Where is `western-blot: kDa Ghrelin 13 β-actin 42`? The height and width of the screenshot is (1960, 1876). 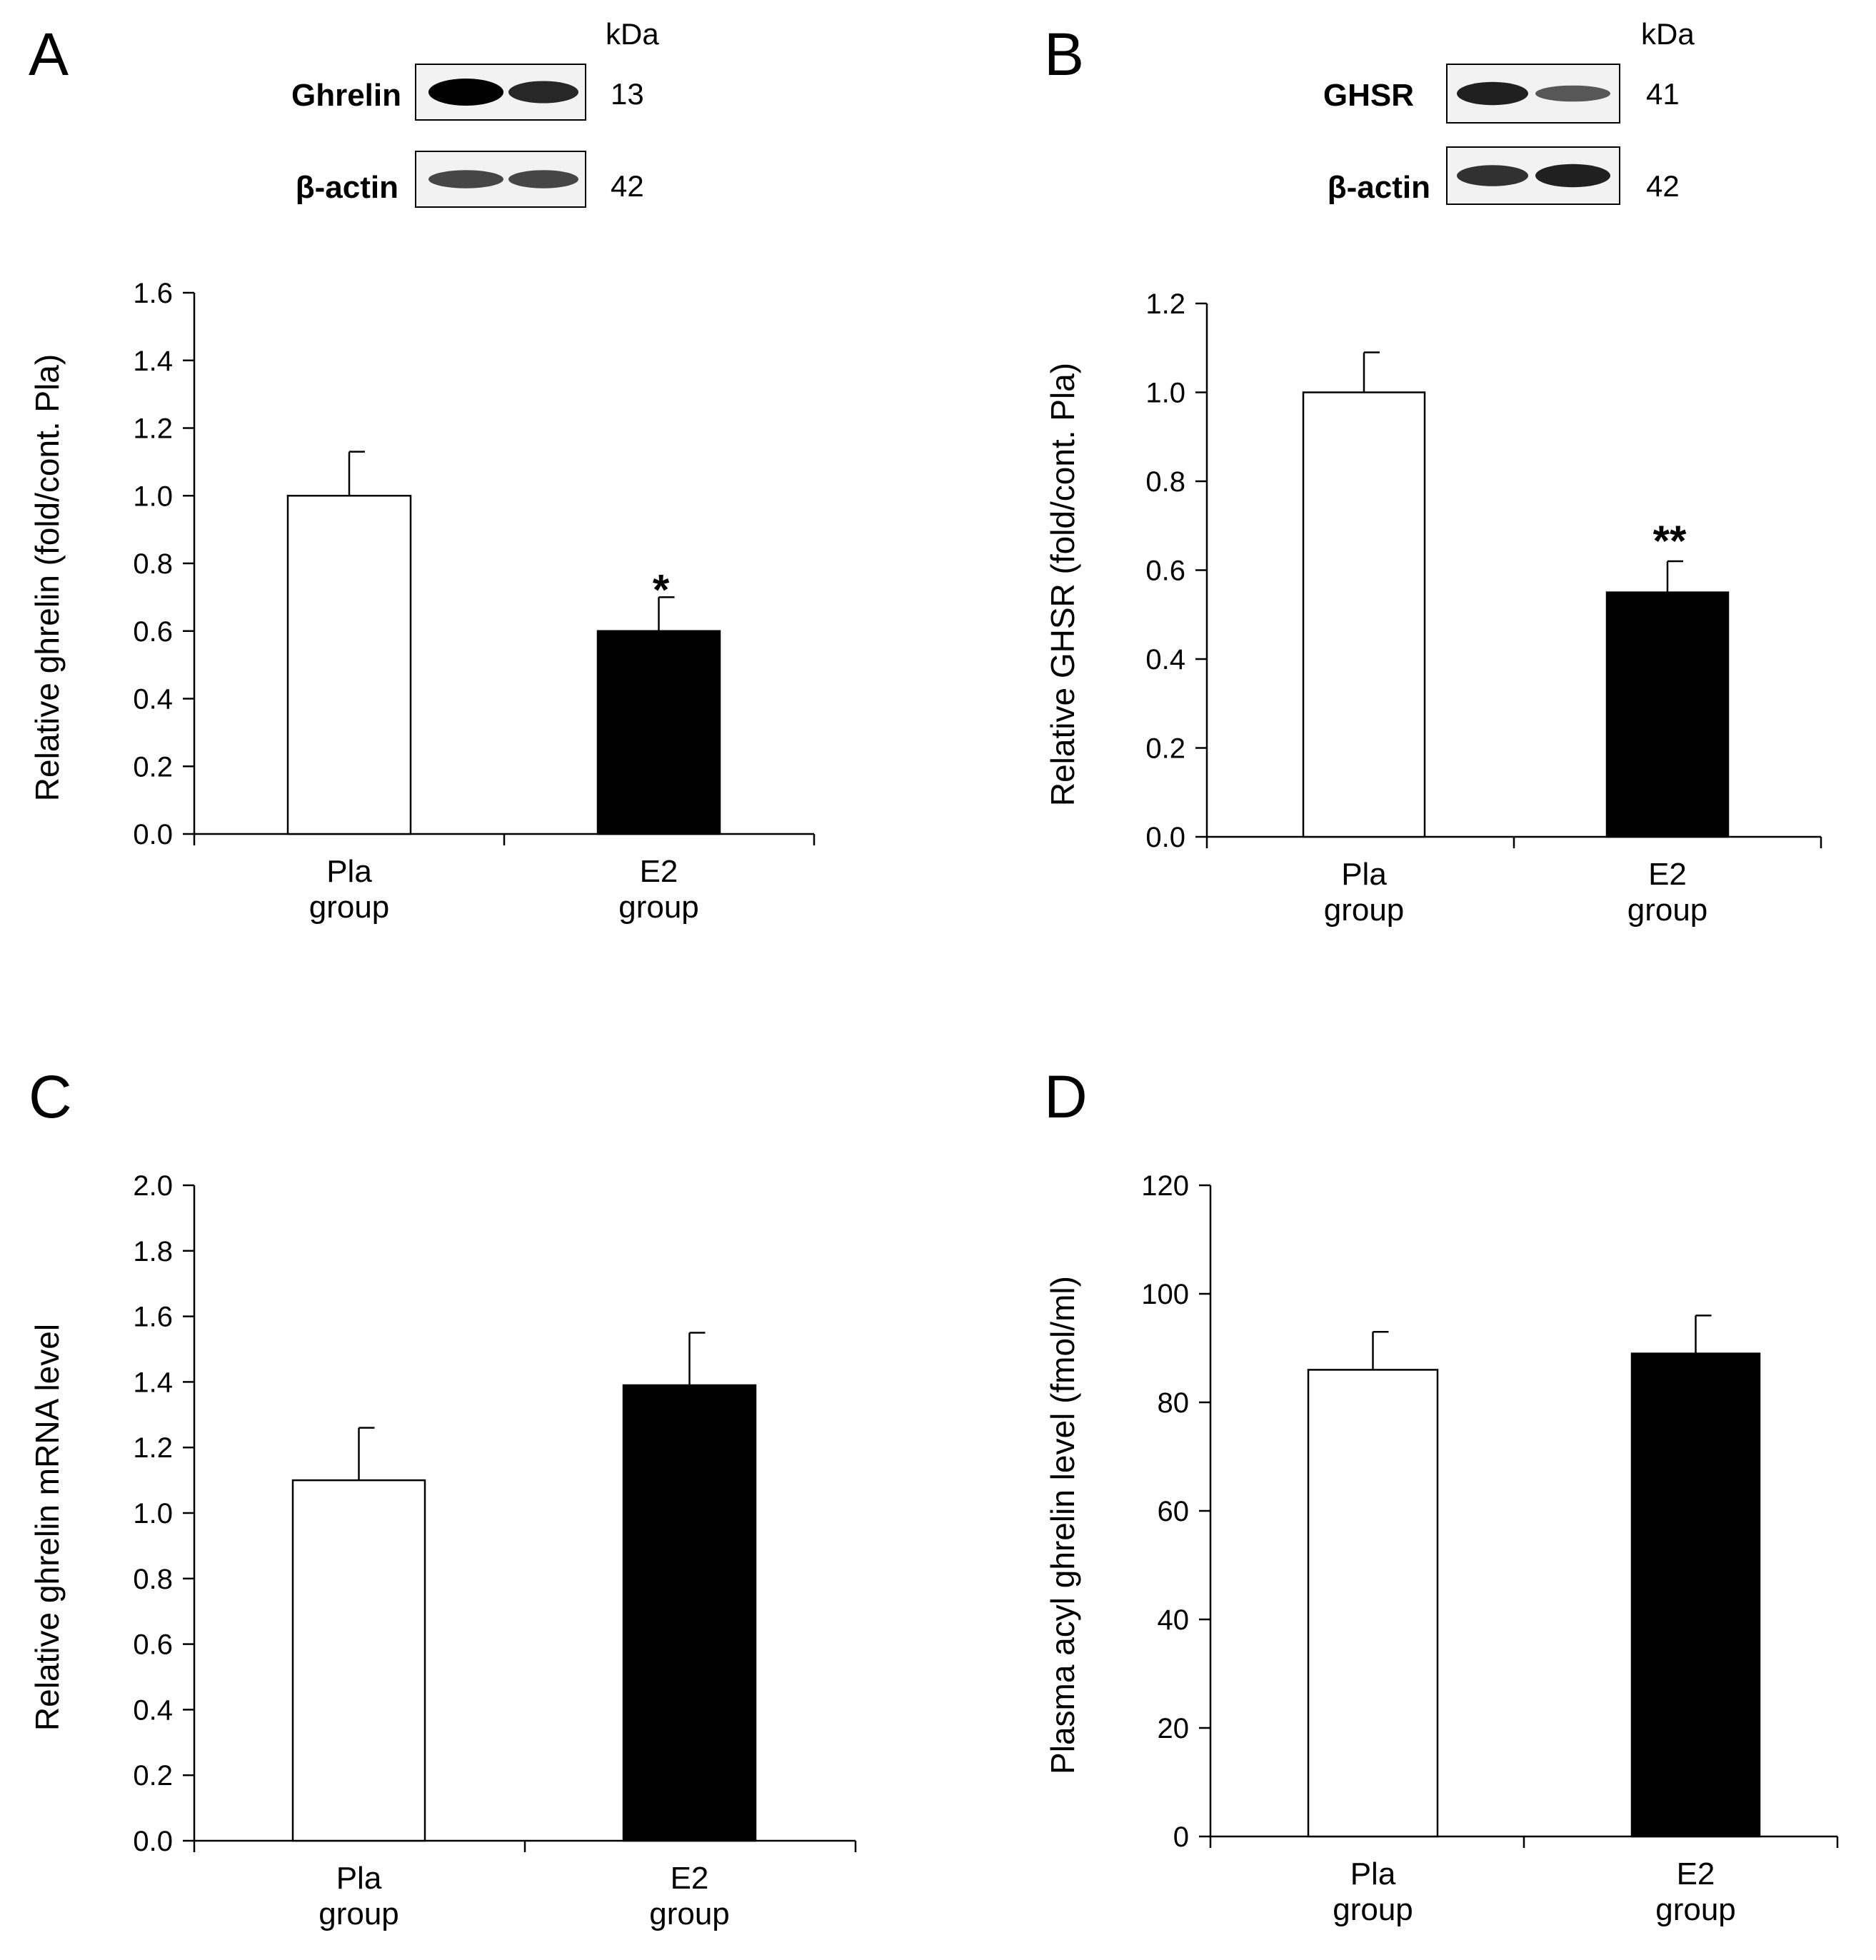
western-blot: kDa Ghrelin 13 β-actin 42 is located at coordinates (475, 112).